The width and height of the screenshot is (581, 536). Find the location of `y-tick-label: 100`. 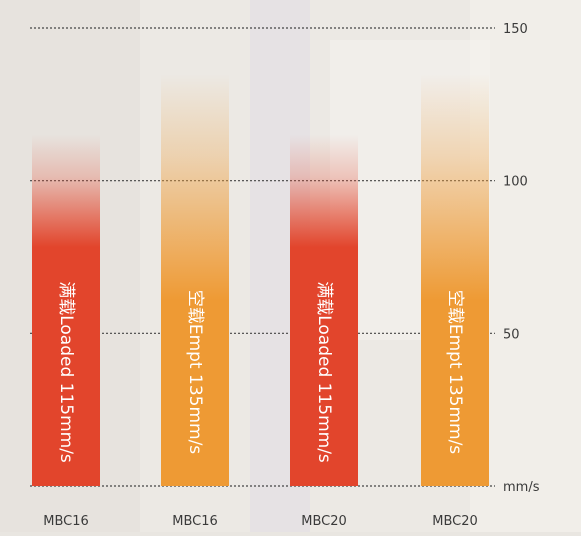

y-tick-label: 100 is located at coordinates (515, 182).